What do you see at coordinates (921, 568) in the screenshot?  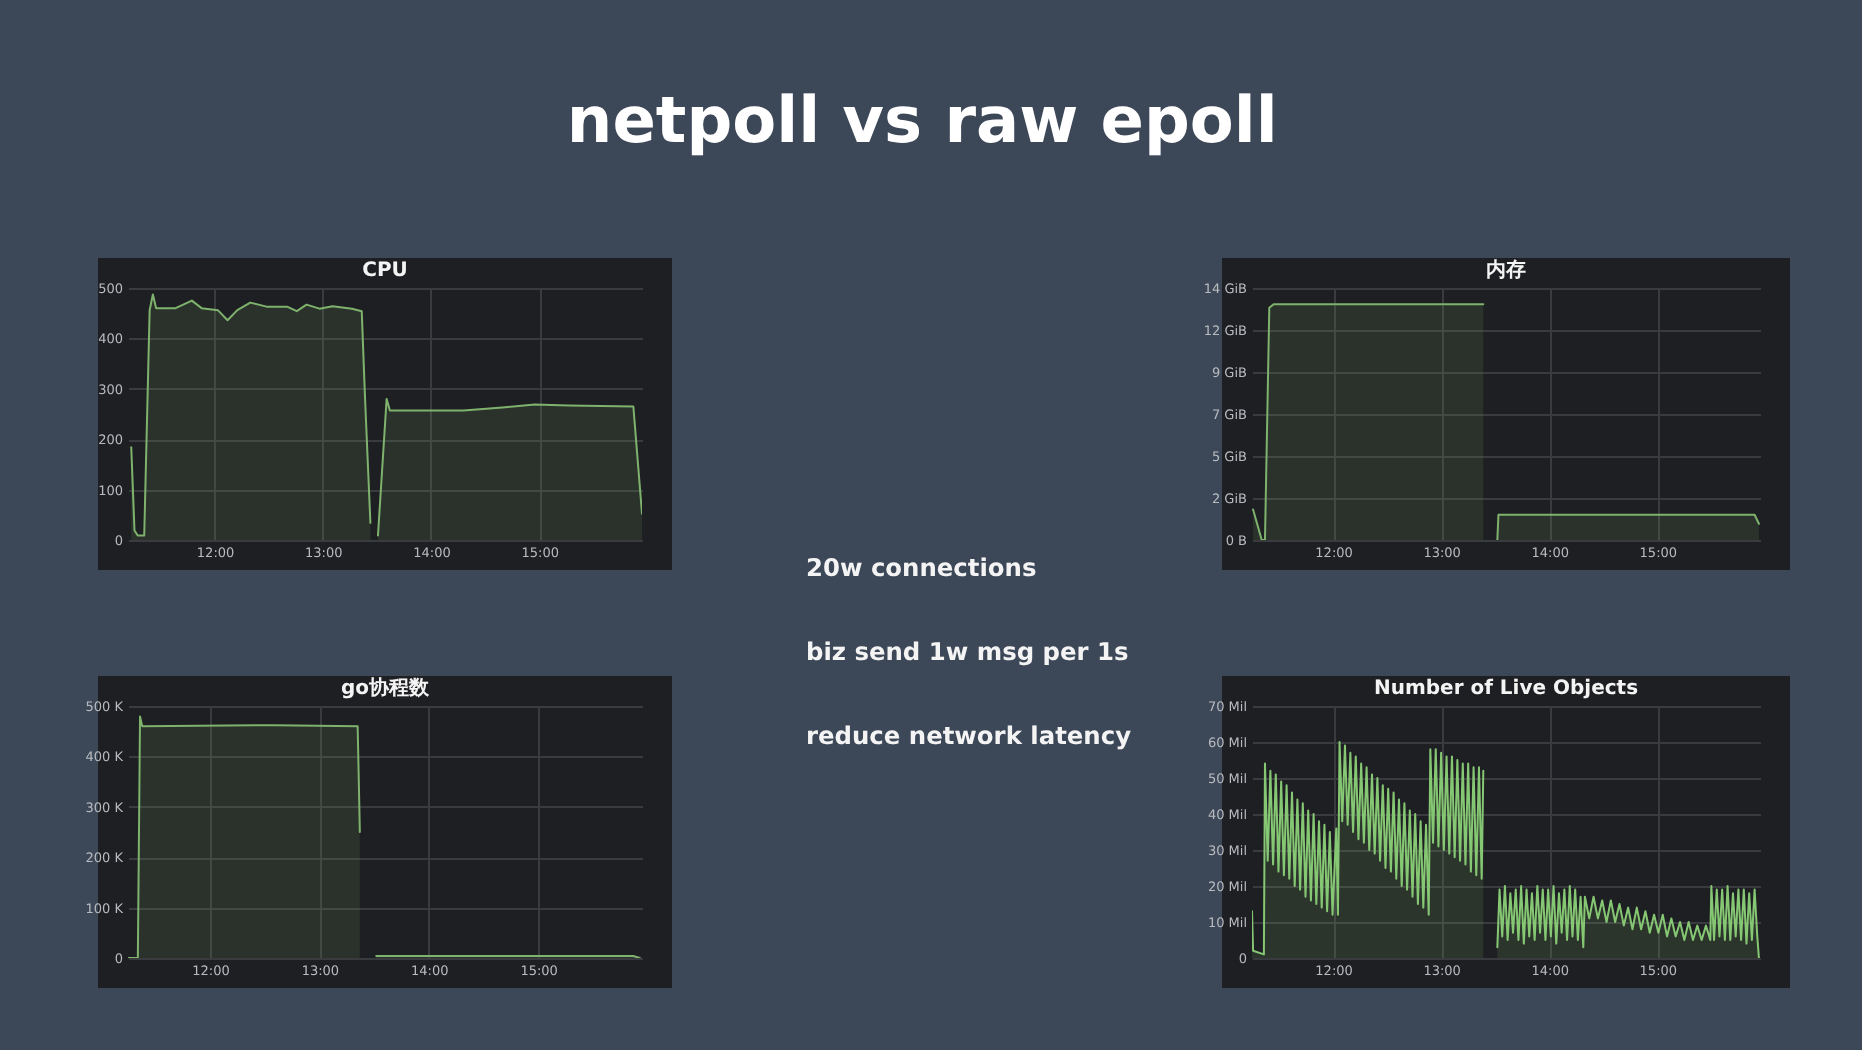 I see `text: 20w connections` at bounding box center [921, 568].